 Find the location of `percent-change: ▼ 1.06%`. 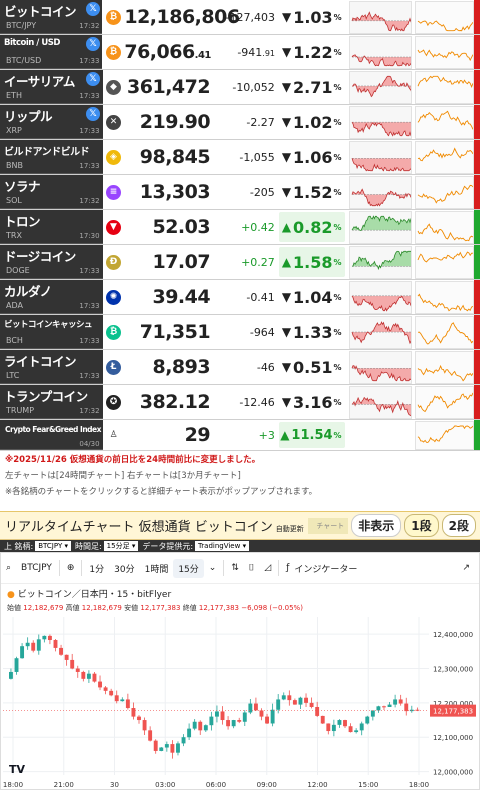

percent-change: ▼ 1.06% is located at coordinates (312, 157).